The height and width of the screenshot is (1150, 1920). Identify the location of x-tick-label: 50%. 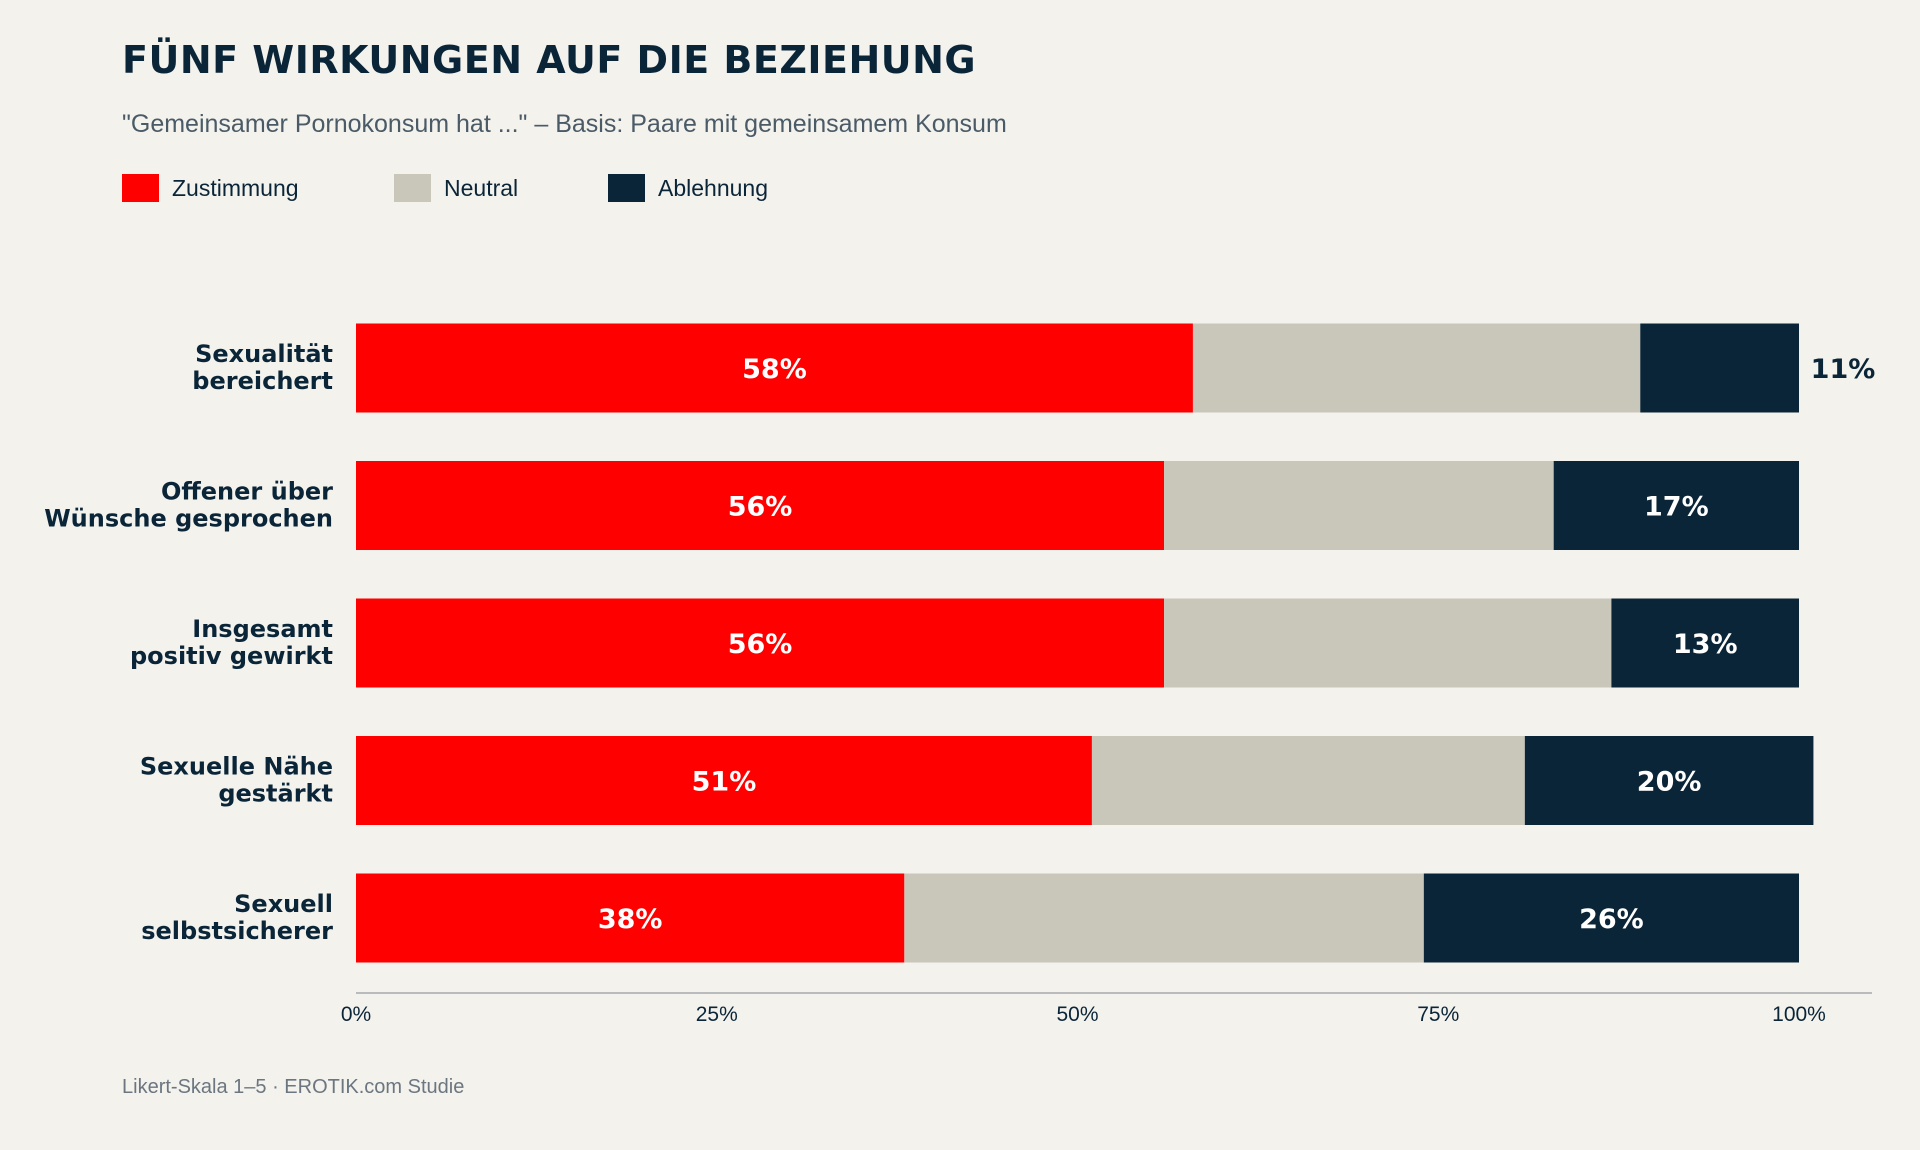
(1077, 1014).